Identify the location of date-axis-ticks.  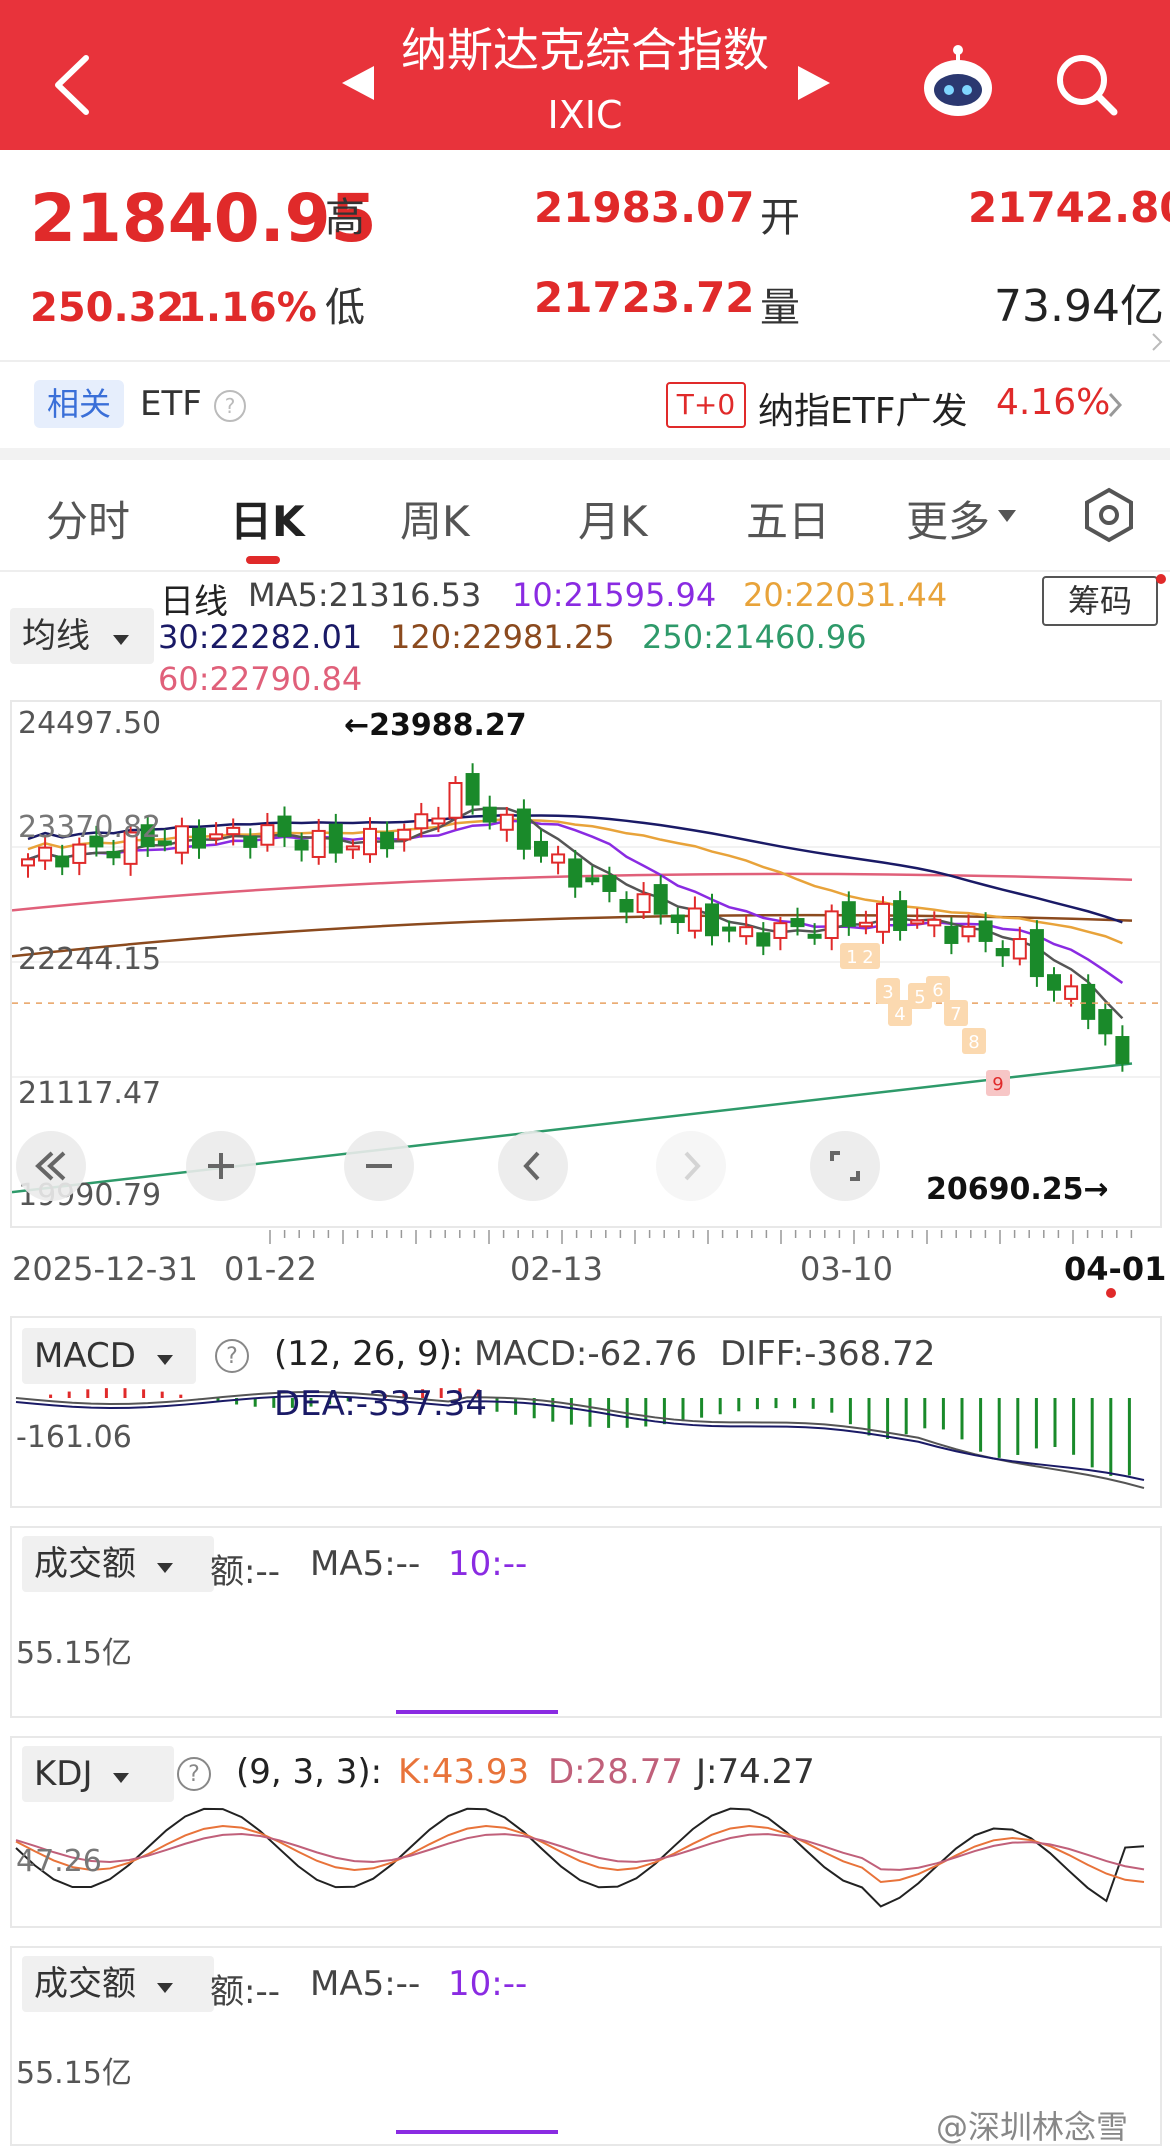
(584, 1238).